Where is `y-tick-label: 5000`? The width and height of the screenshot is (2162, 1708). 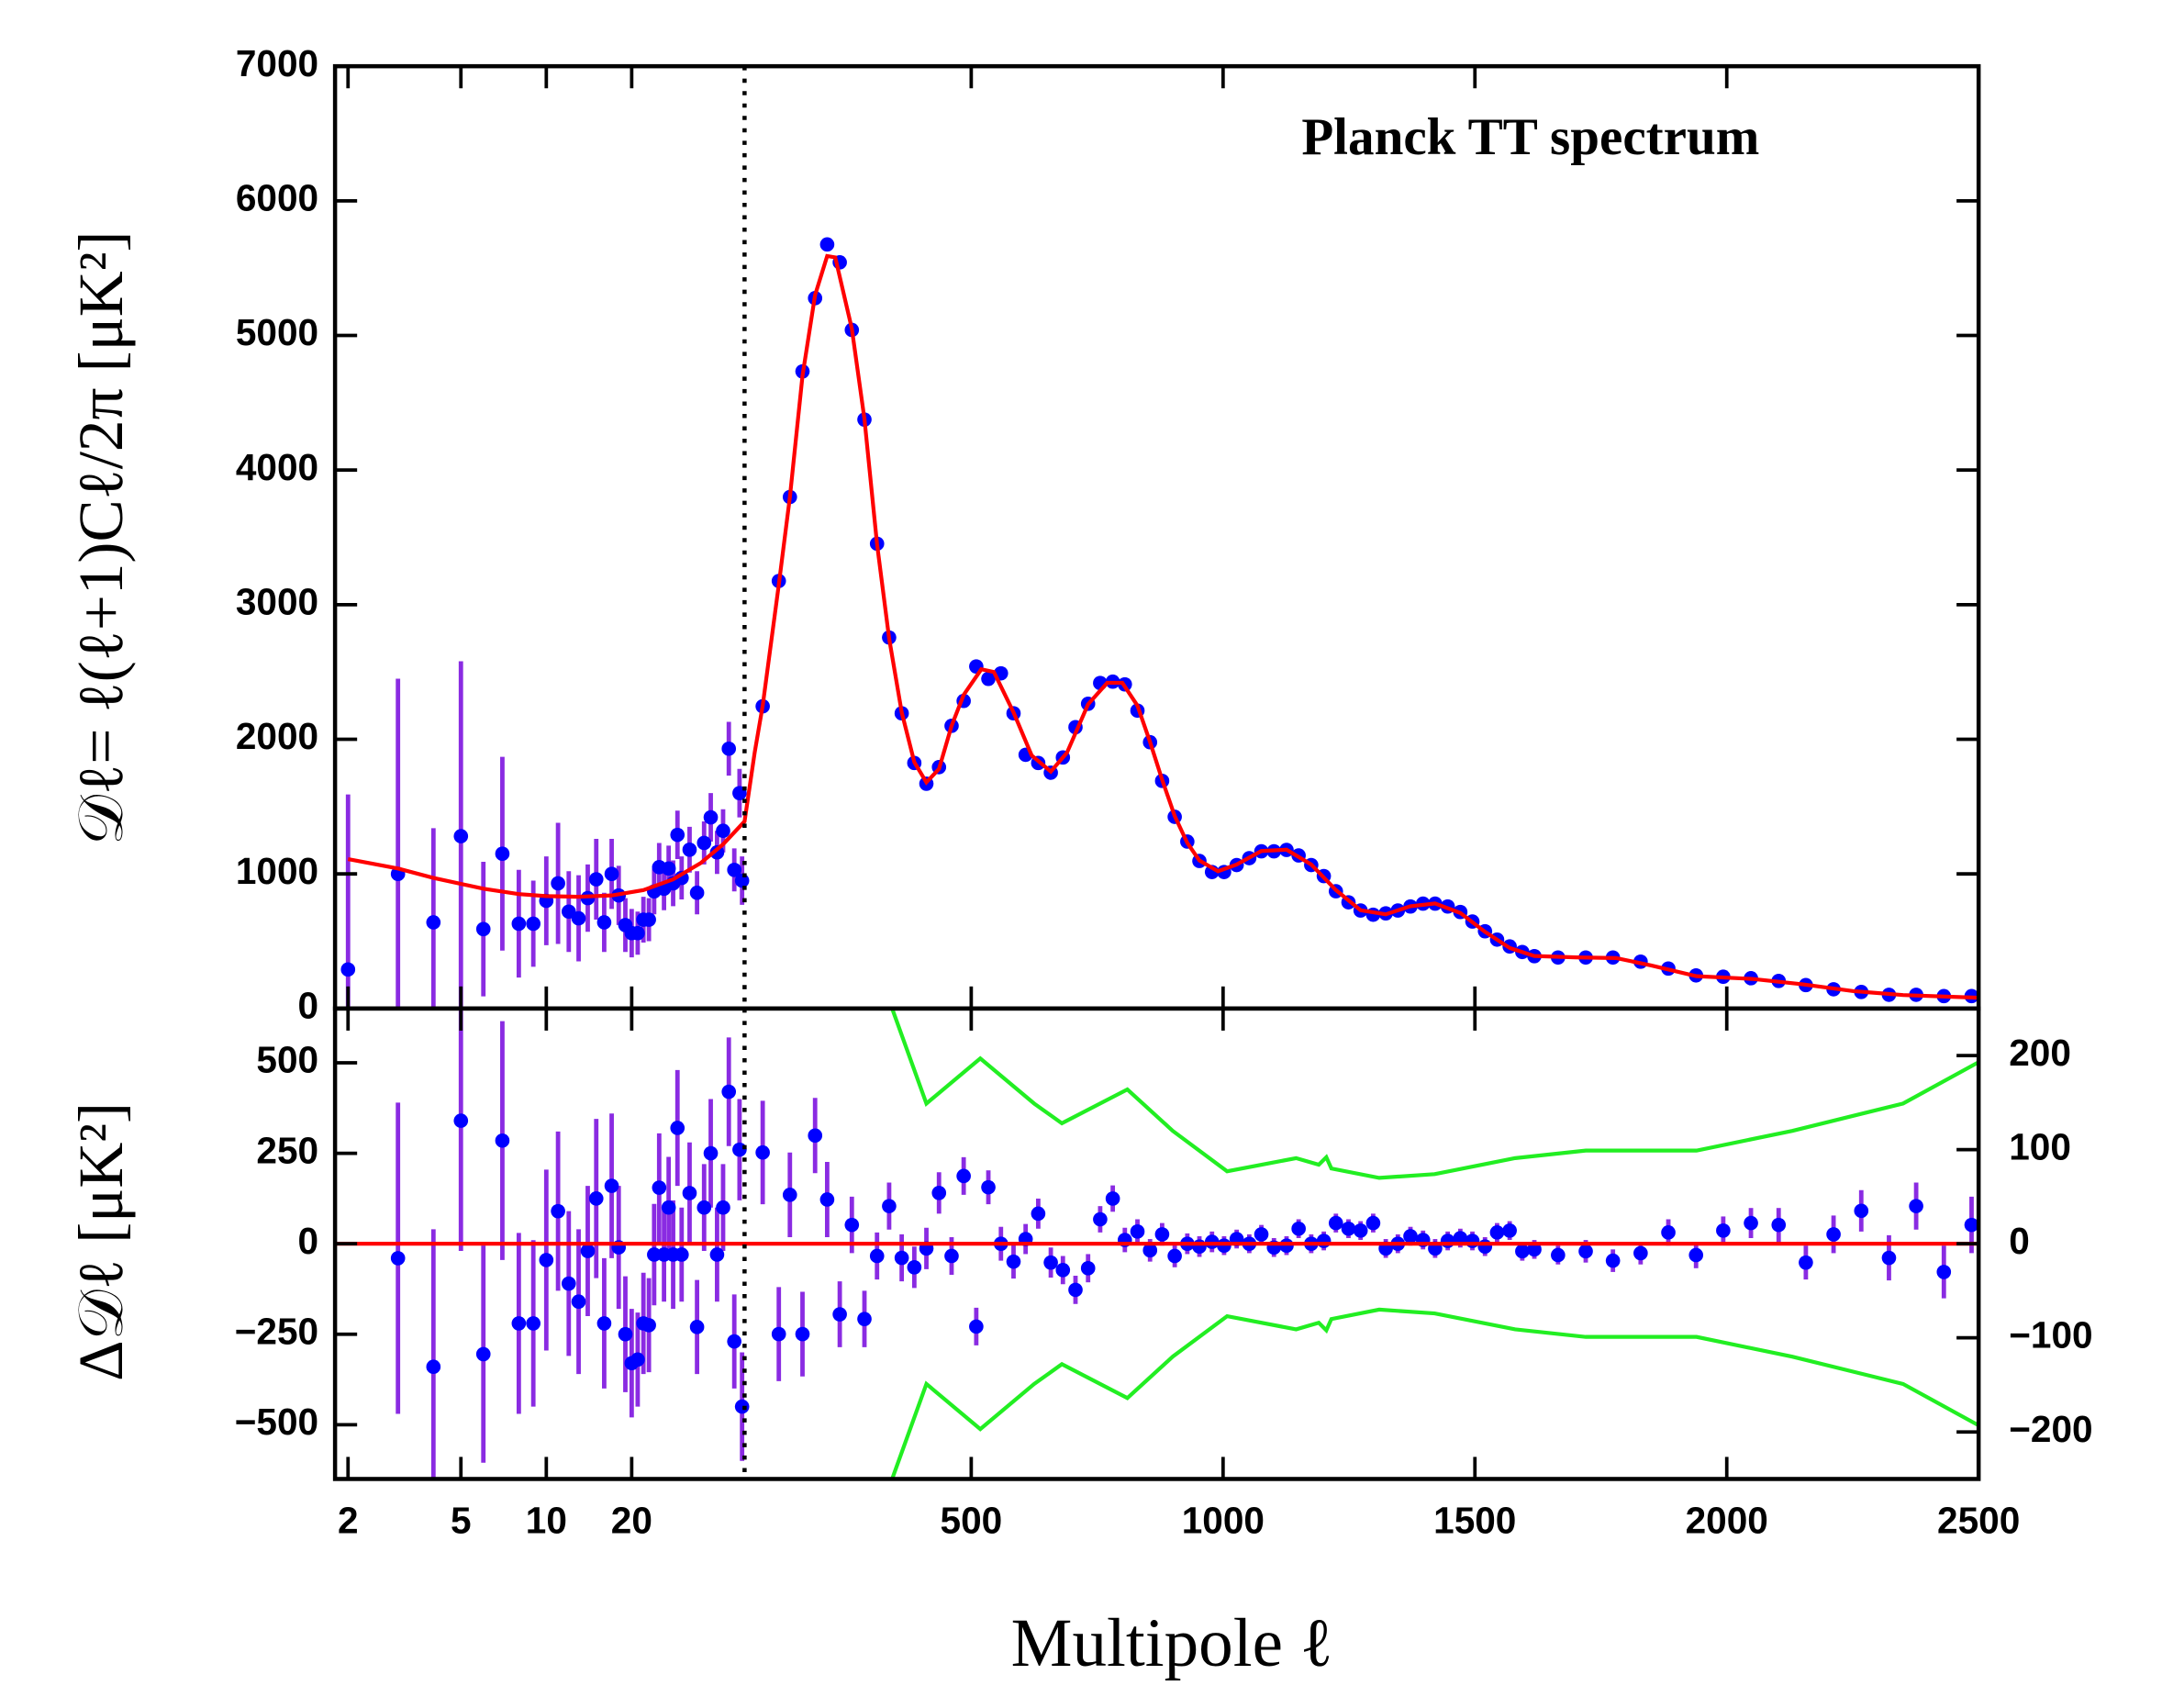
y-tick-label: 5000 is located at coordinates (277, 332).